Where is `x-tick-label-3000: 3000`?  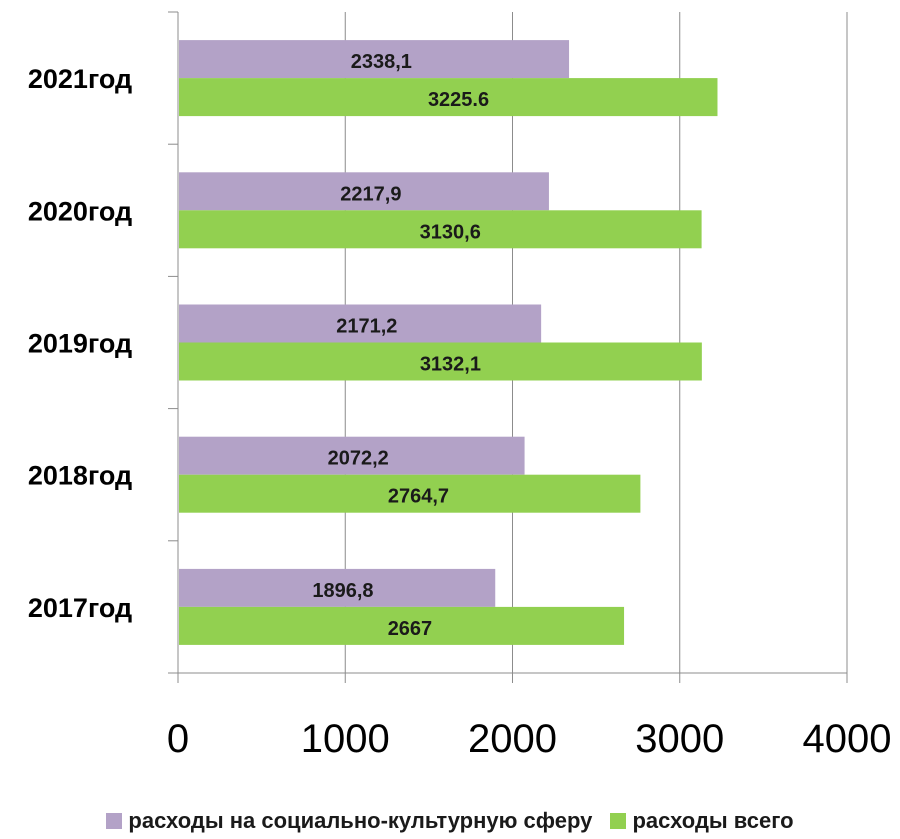
x-tick-label-3000: 3000 is located at coordinates (679, 739).